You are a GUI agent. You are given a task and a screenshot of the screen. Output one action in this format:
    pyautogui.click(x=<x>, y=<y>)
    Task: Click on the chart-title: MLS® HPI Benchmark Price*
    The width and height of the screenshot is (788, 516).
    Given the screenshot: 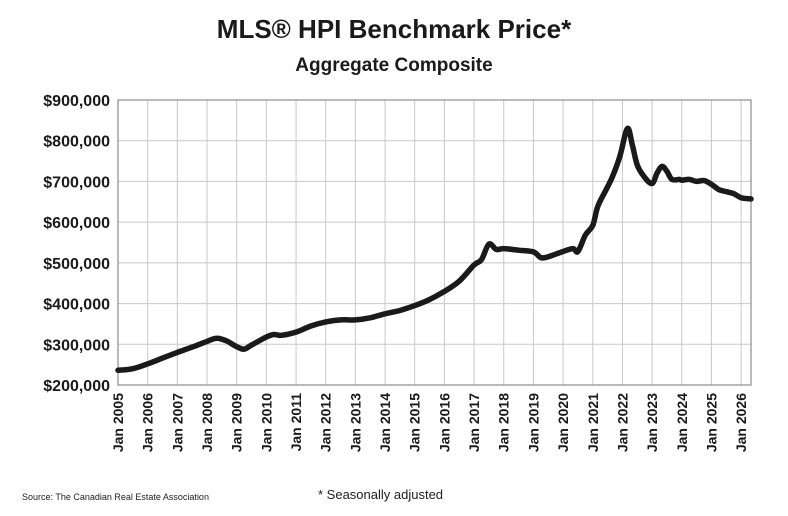 What is the action you would take?
    pyautogui.click(x=394, y=29)
    